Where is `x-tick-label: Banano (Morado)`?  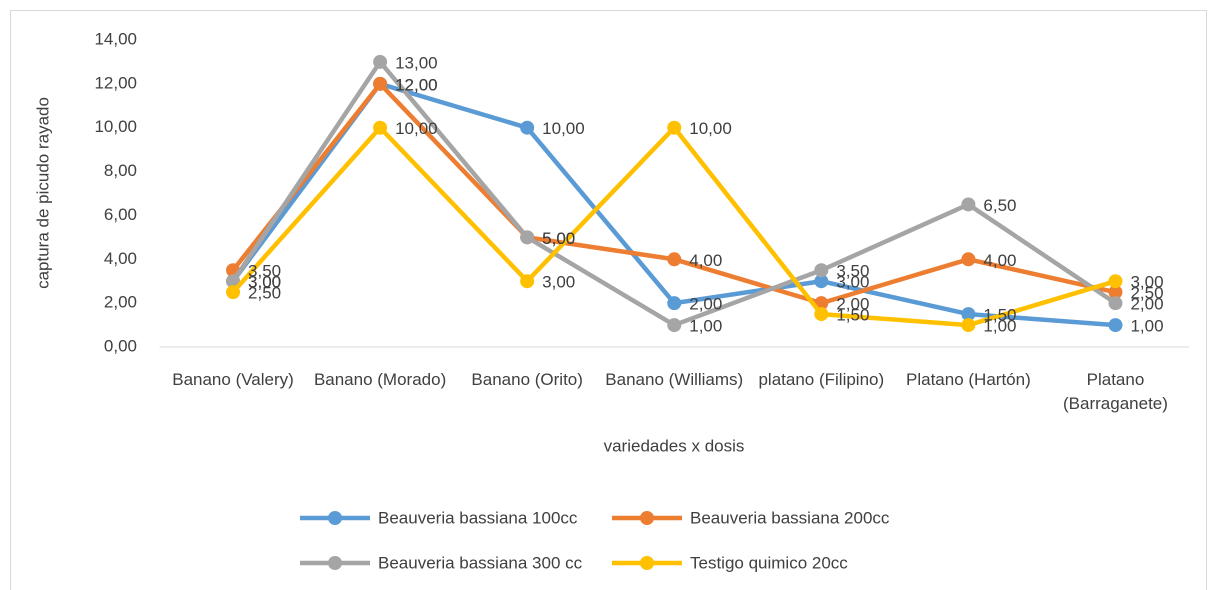 x-tick-label: Banano (Morado) is located at coordinates (380, 379).